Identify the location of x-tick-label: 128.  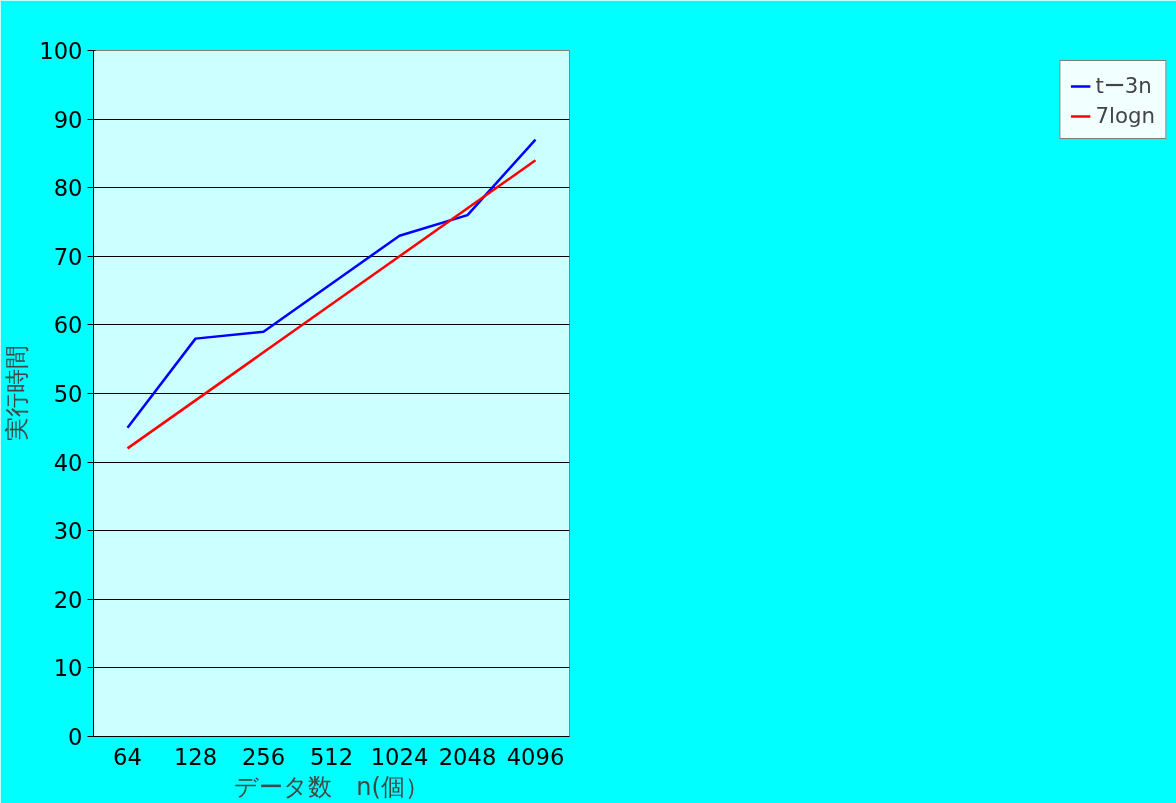
(195, 756).